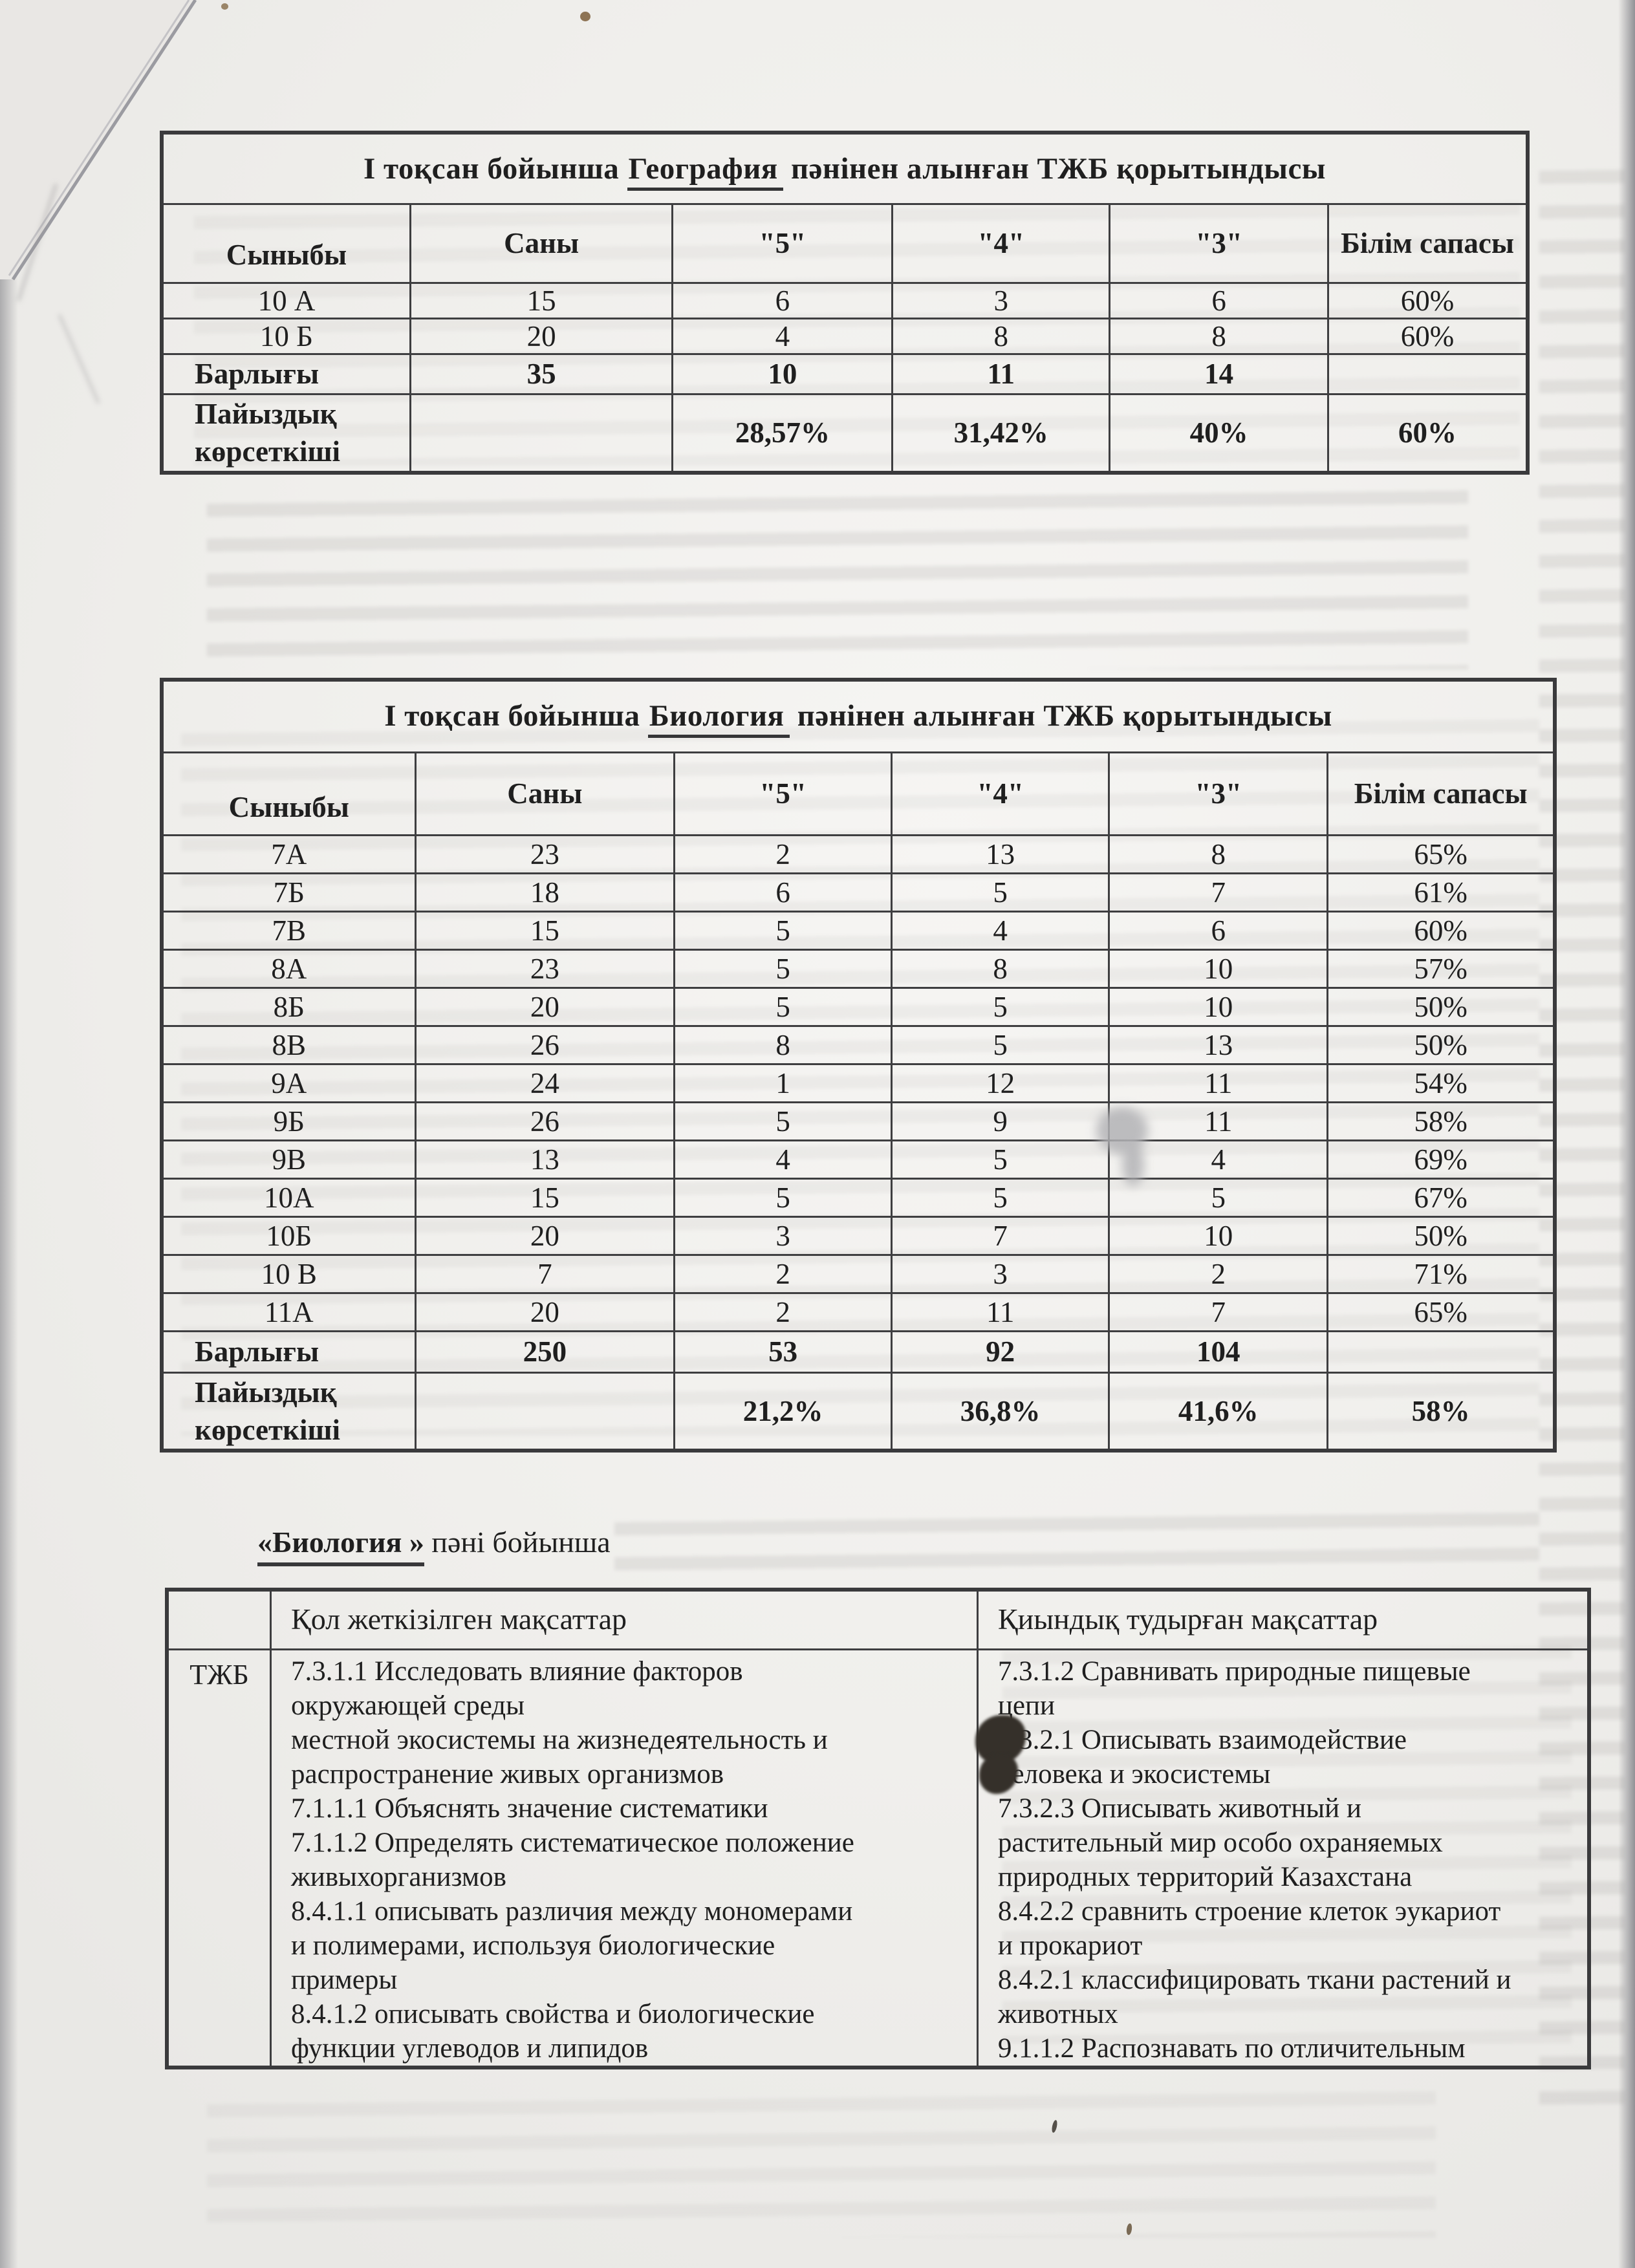 This screenshot has width=1635, height=2268. I want to click on value-cell: 67%, so click(1441, 1197).